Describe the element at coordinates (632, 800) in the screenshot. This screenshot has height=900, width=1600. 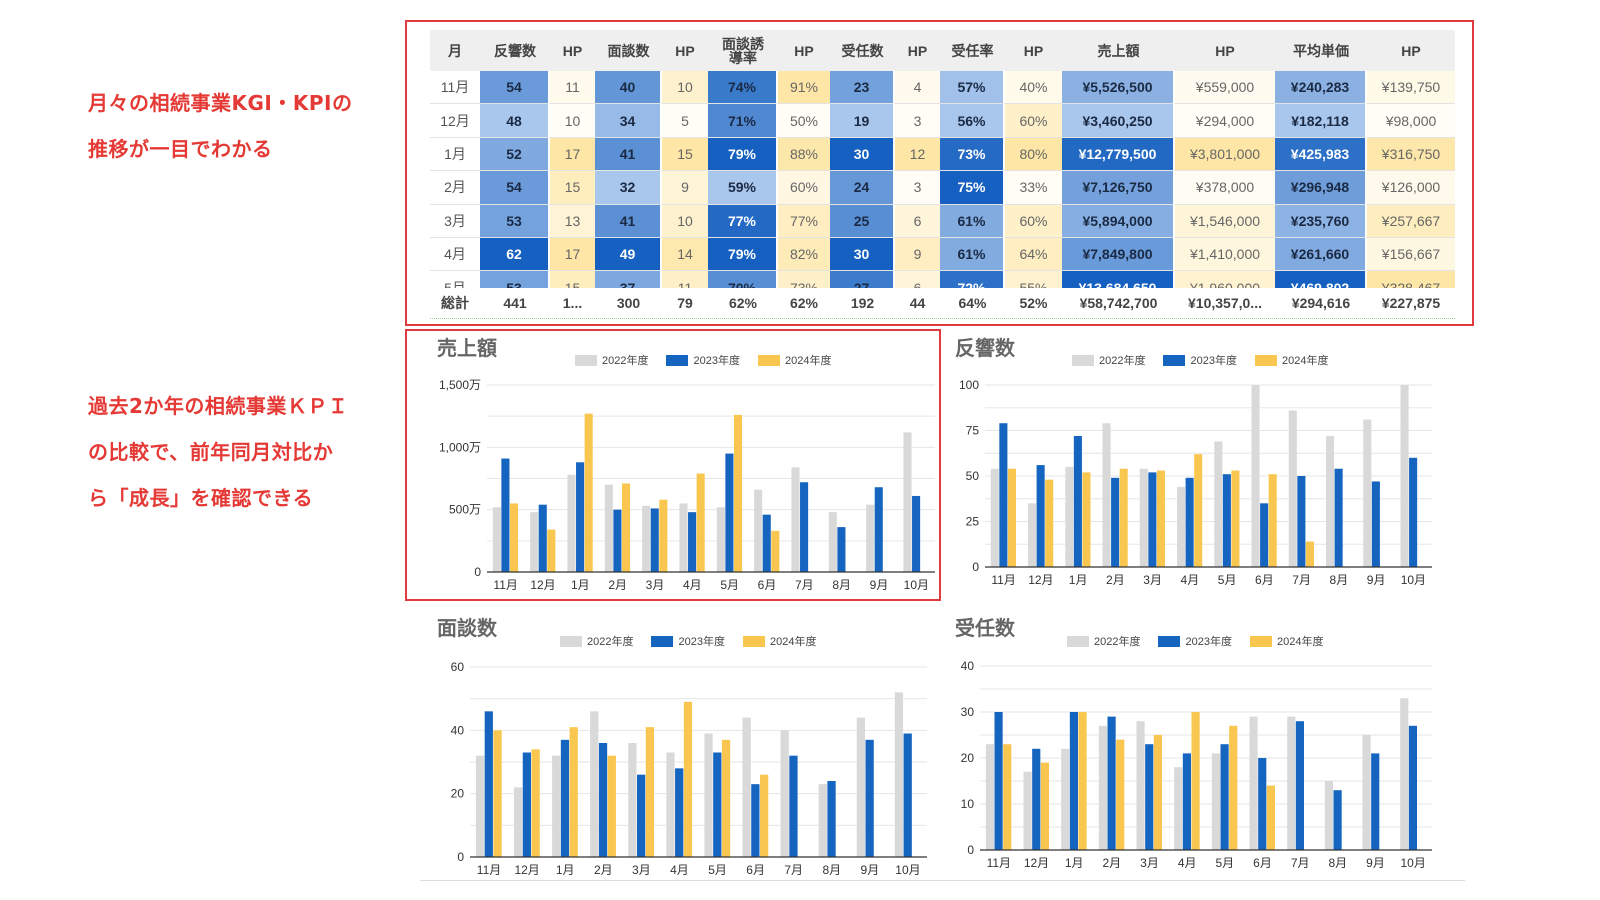
I see `bar-2022年度-3月` at that location.